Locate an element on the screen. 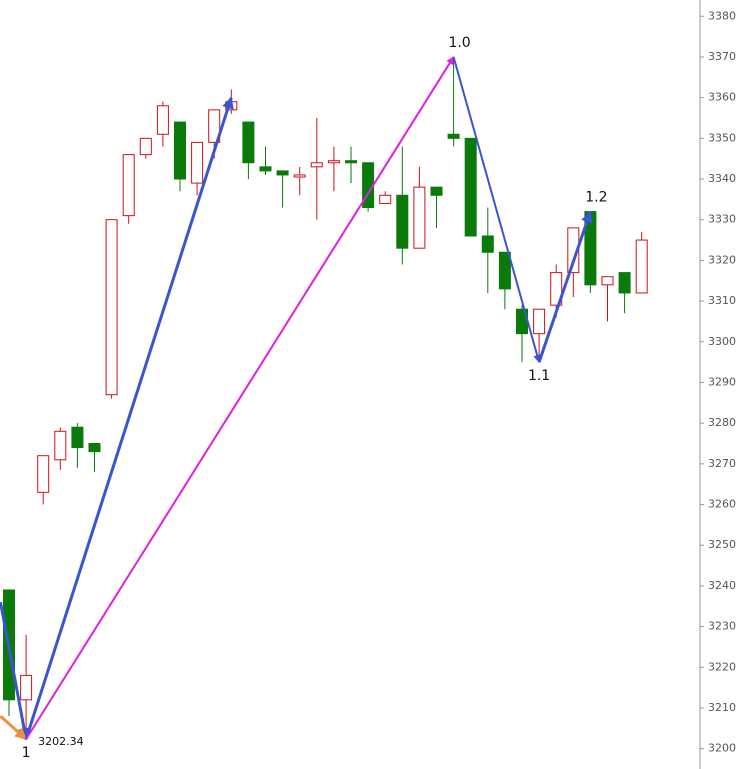 Image resolution: width=752 pixels, height=769 pixels. y-tick-label: 3260 is located at coordinates (722, 504).